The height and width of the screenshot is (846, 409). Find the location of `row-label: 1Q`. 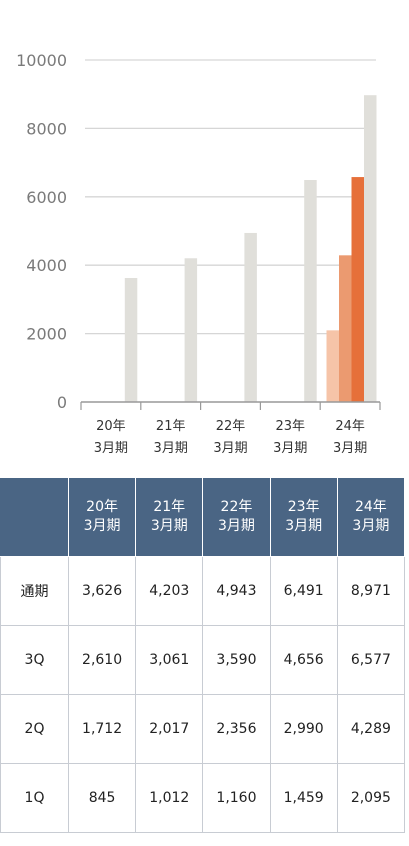

row-label: 1Q is located at coordinates (34, 798).